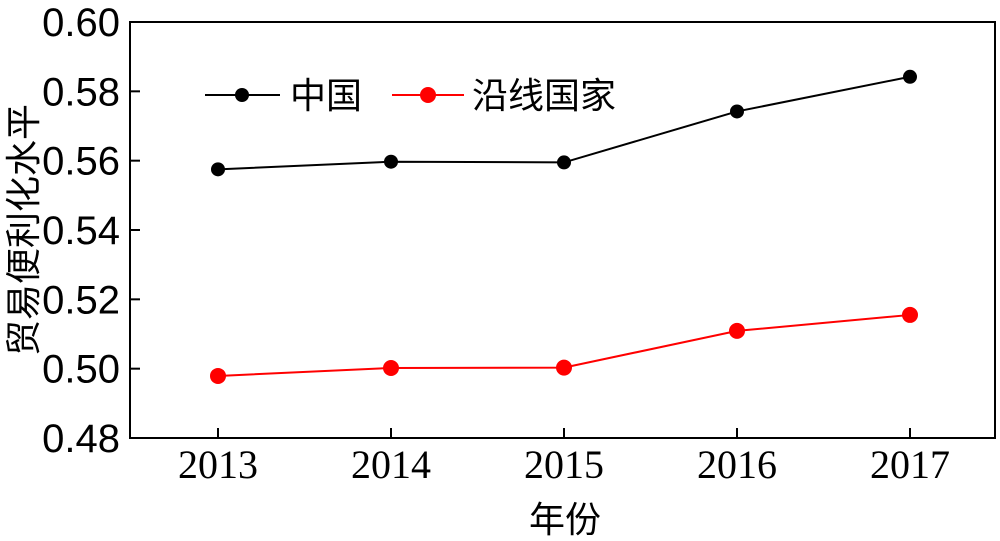 This screenshot has height=541, width=1000. What do you see at coordinates (81, 23) in the screenshot?
I see `y-tick-label: 0.60` at bounding box center [81, 23].